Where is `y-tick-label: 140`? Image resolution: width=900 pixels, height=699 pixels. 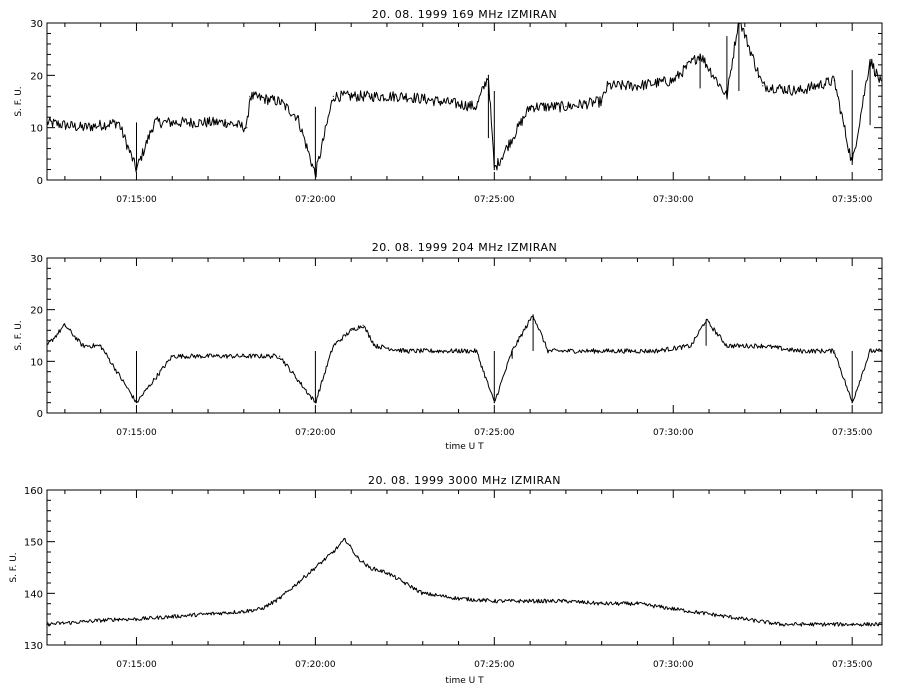
y-tick-label: 140 is located at coordinates (33, 594).